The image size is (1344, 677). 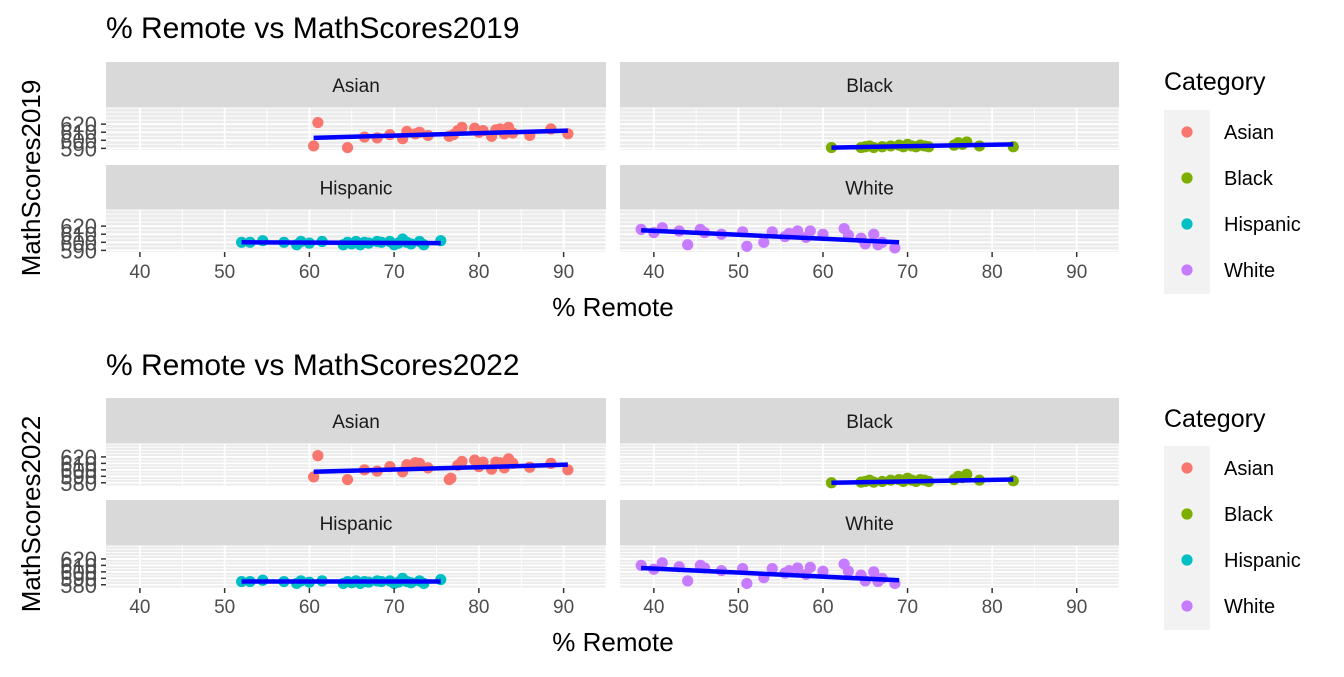 I want to click on legend-key-background, so click(x=1187, y=202).